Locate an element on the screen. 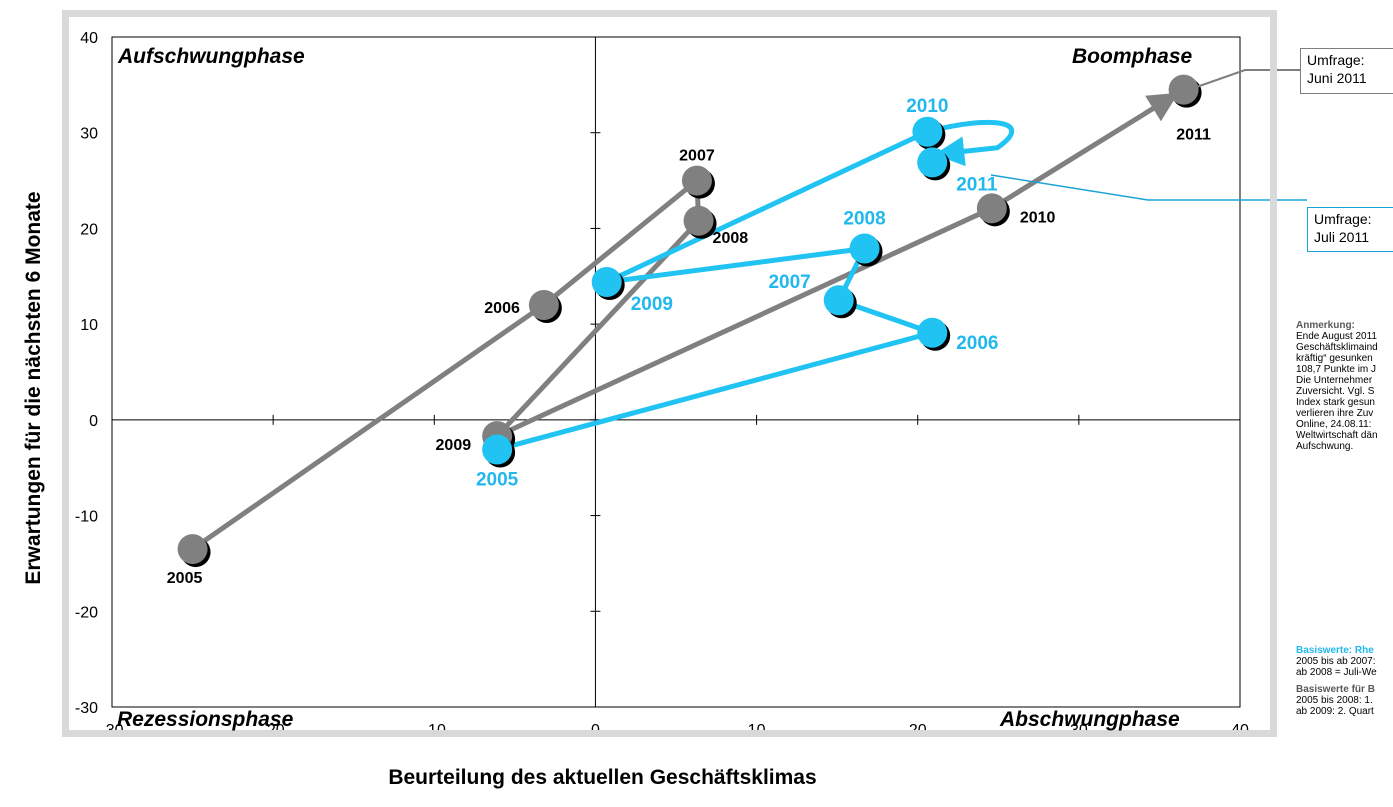 The image size is (1393, 807). note-line: Zuversicht. Vgl. S is located at coordinates (1335, 391).